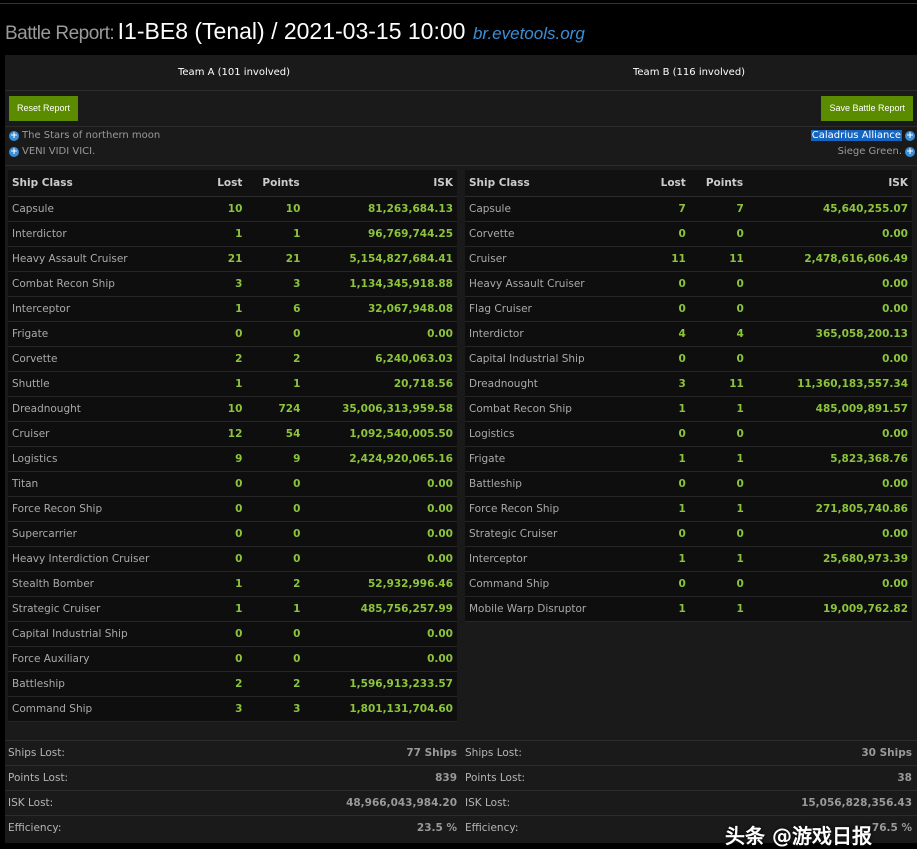 This screenshot has height=849, width=917. What do you see at coordinates (232, 334) in the screenshot?
I see `table-row: Frigate 0 0 0.00` at bounding box center [232, 334].